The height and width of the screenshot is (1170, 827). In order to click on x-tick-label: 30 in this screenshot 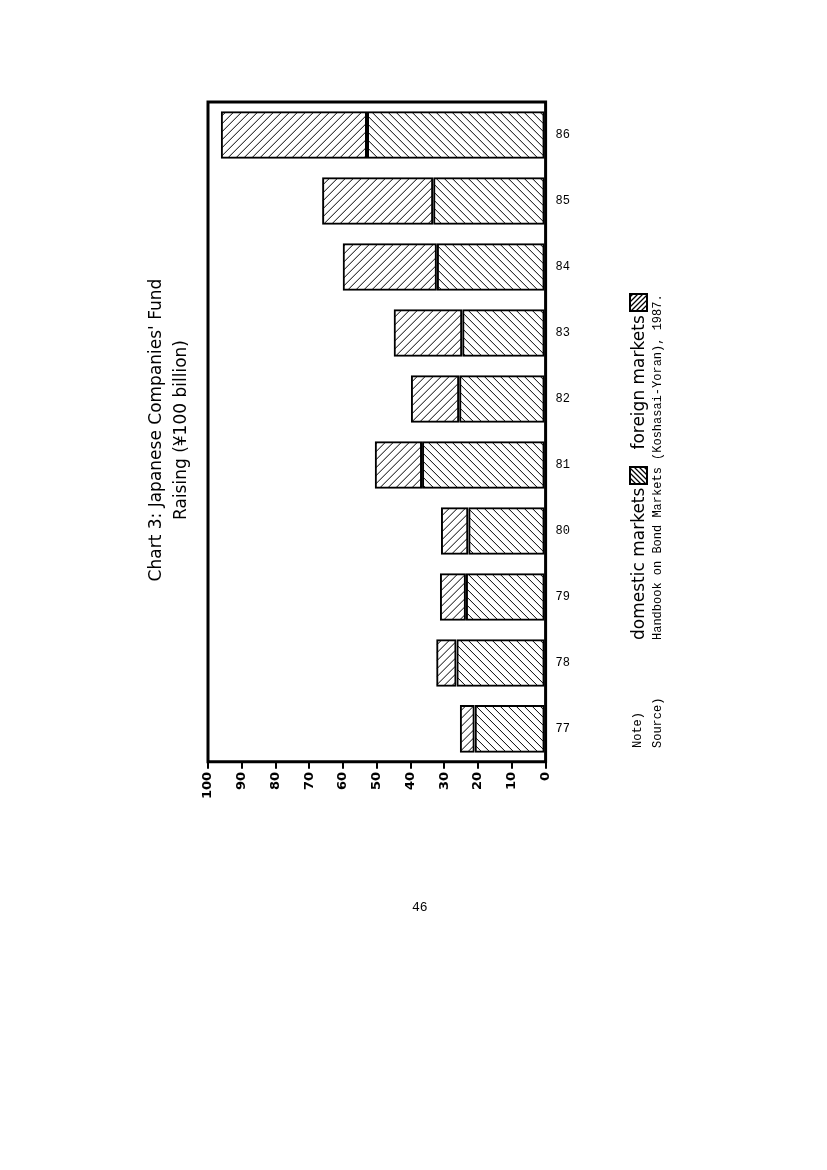, I will do `click(443, 780)`.